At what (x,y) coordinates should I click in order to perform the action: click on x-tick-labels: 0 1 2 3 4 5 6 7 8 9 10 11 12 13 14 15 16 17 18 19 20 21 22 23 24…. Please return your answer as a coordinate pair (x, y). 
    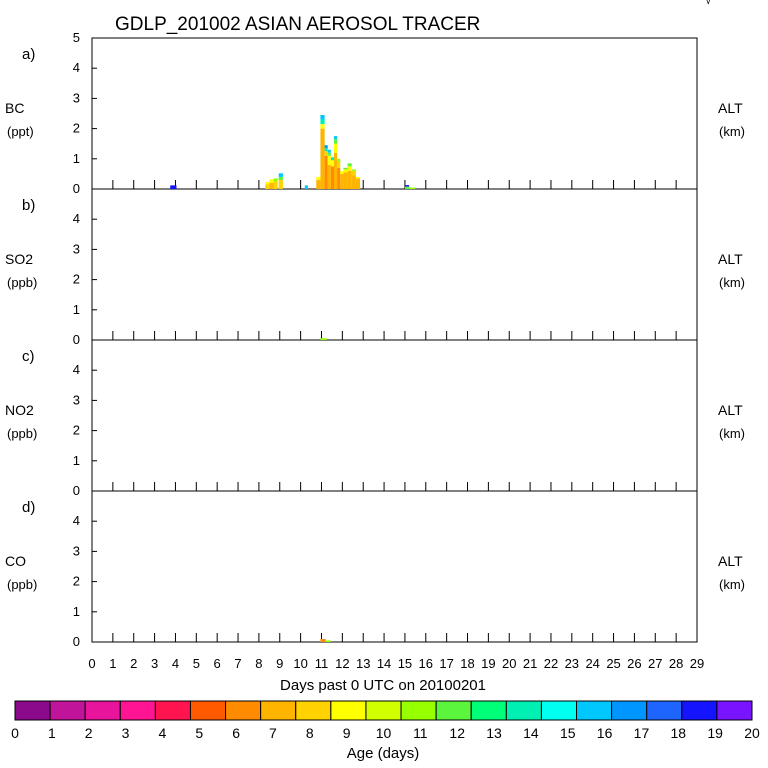
    Looking at the image, I should click on (396, 663).